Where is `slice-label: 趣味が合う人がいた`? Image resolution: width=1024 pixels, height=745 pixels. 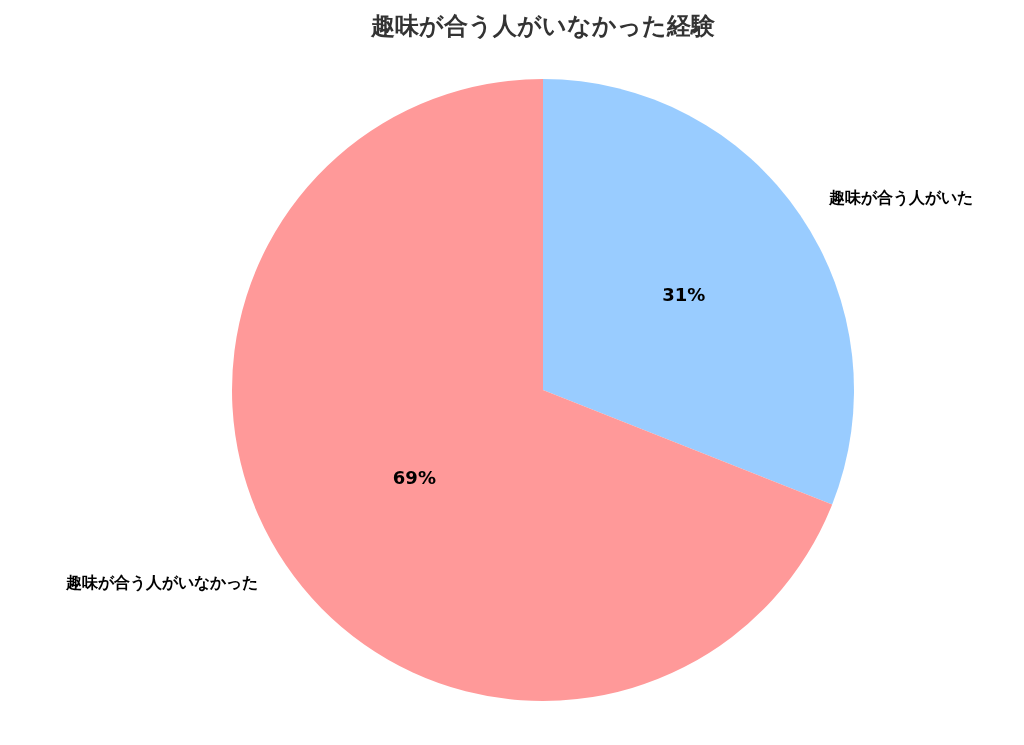 slice-label: 趣味が合う人がいた is located at coordinates (900, 197).